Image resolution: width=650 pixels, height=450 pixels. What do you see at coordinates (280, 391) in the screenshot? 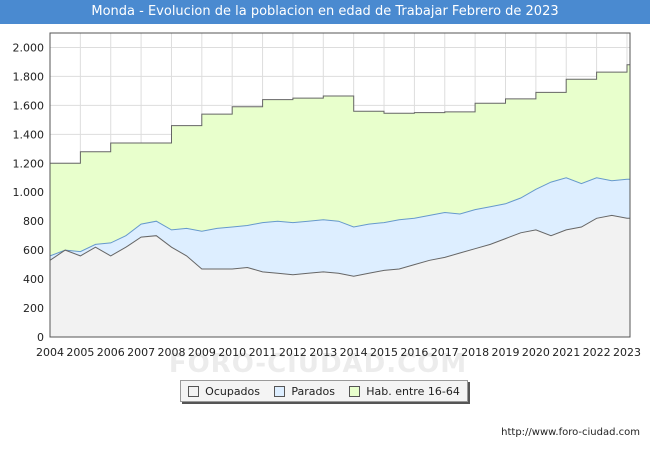
I see `legend-swatch-parados` at bounding box center [280, 391].